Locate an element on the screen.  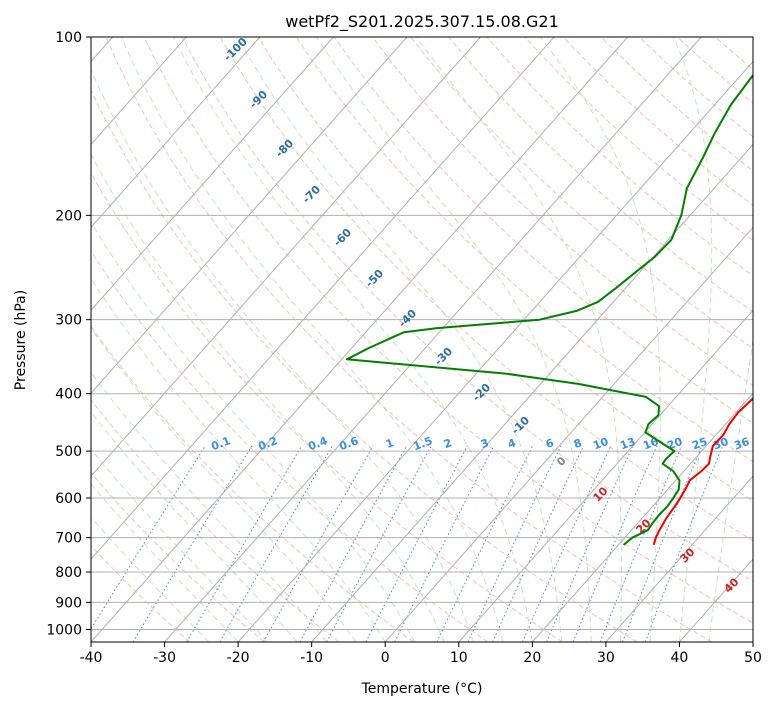
mixing-ratio-label: 1.5 is located at coordinates (422, 443).